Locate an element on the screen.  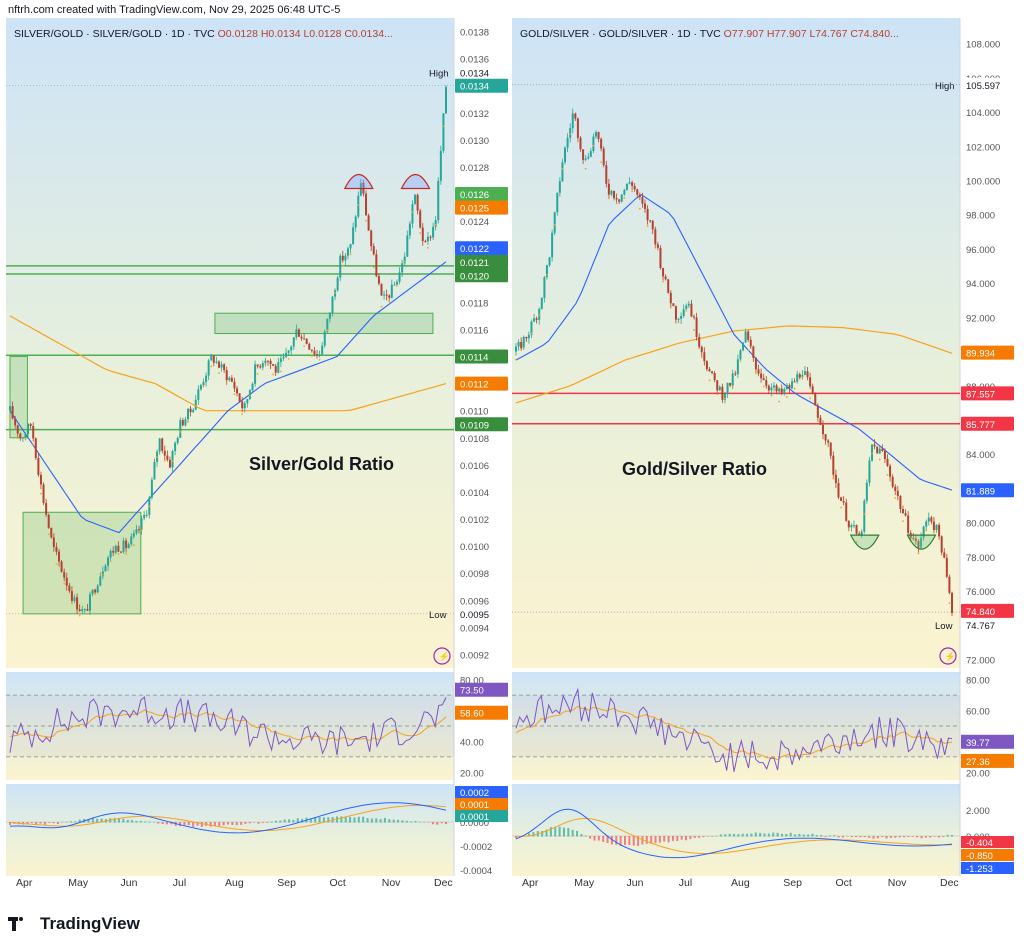
x-tick-label: Sep is located at coordinates (286, 883).